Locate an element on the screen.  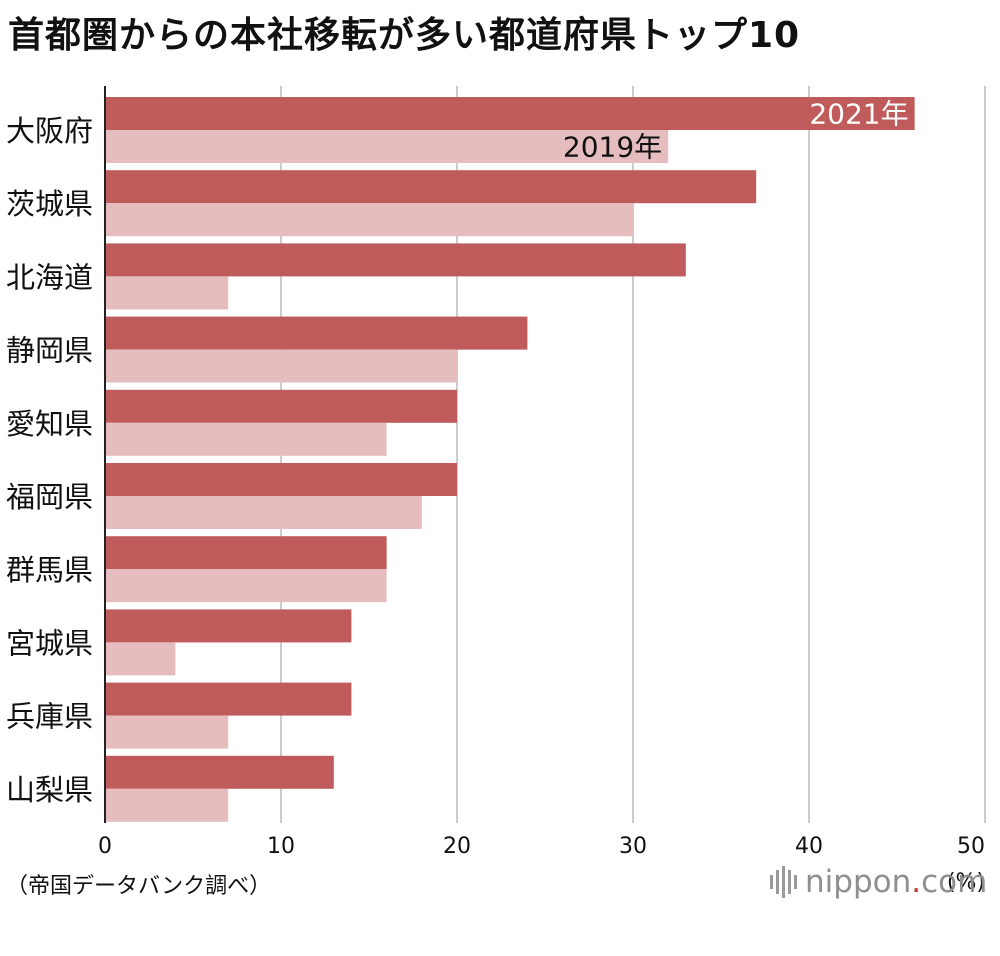
nippon-logo-bars-icon is located at coordinates (783, 882).